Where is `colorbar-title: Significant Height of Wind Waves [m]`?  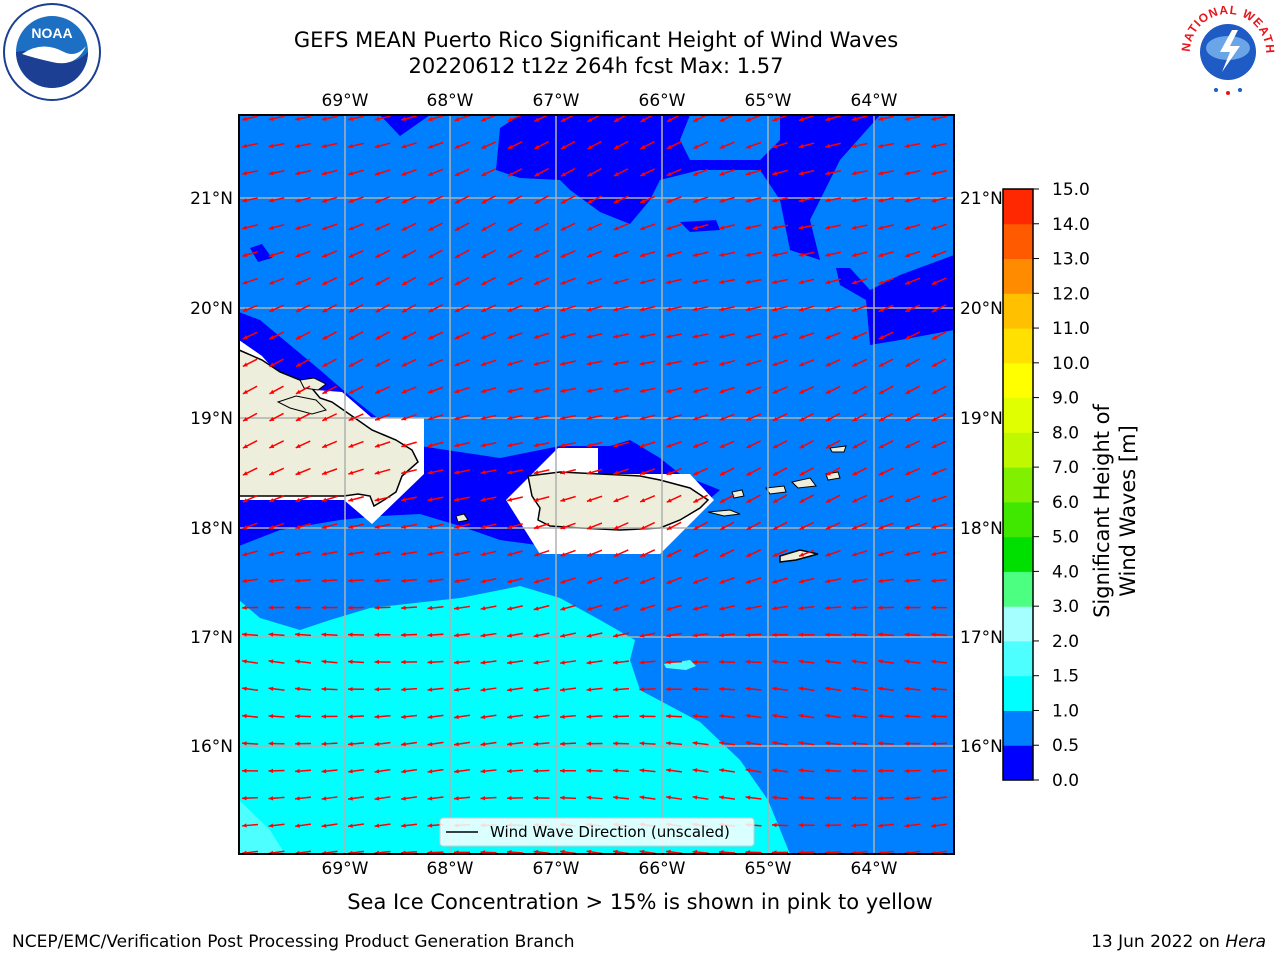 colorbar-title: Significant Height of Wind Waves [m] is located at coordinates (1115, 511).